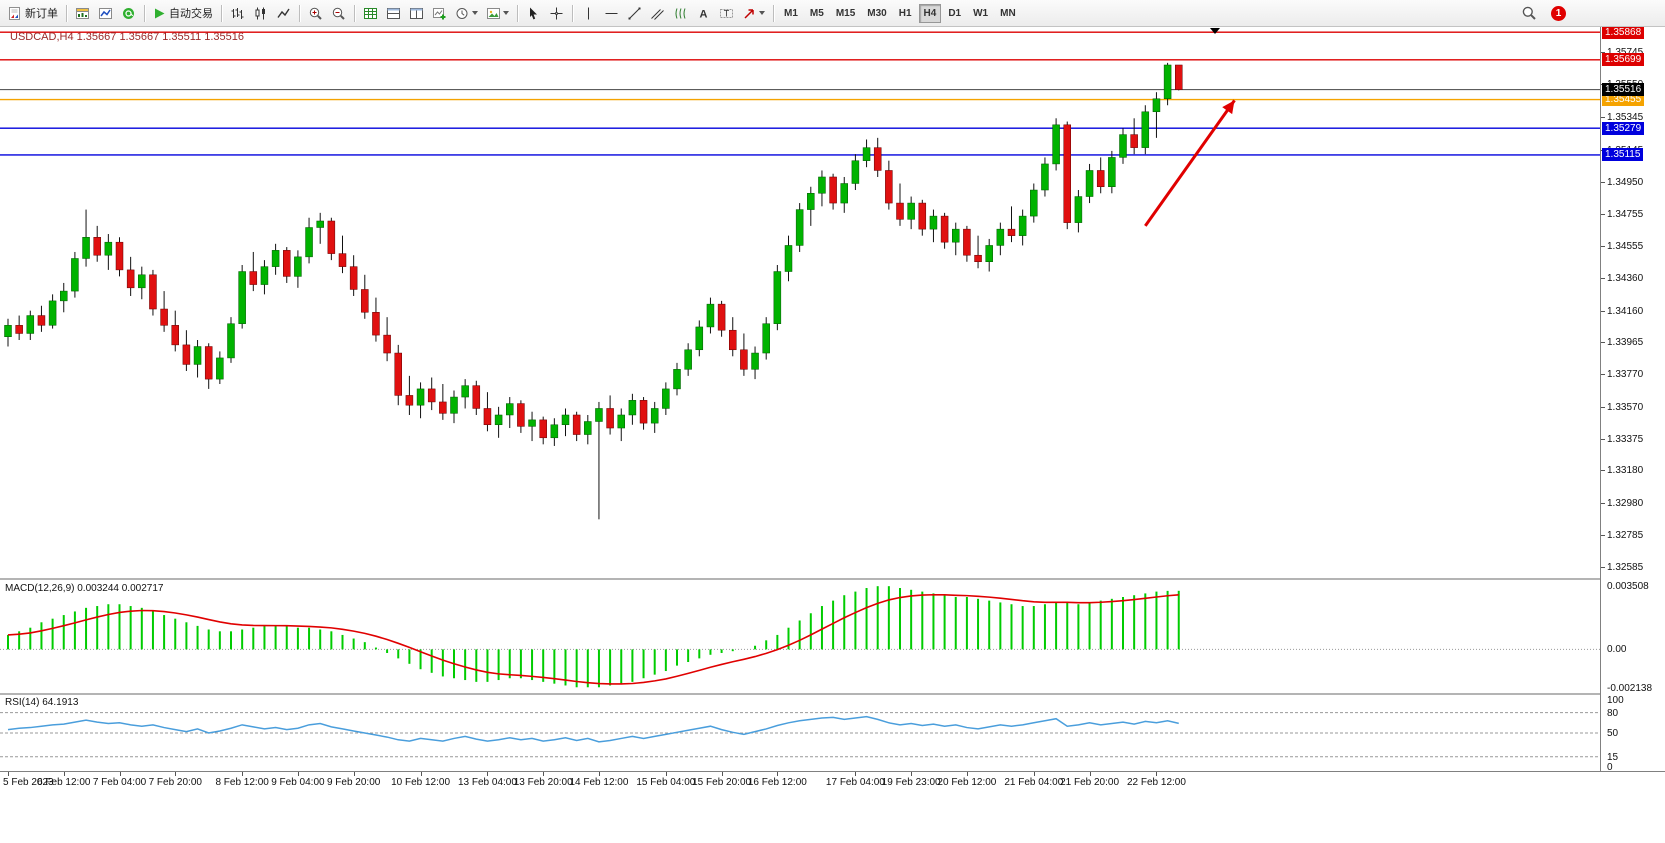  I want to click on candlestick-chart-icon, so click(260, 13).